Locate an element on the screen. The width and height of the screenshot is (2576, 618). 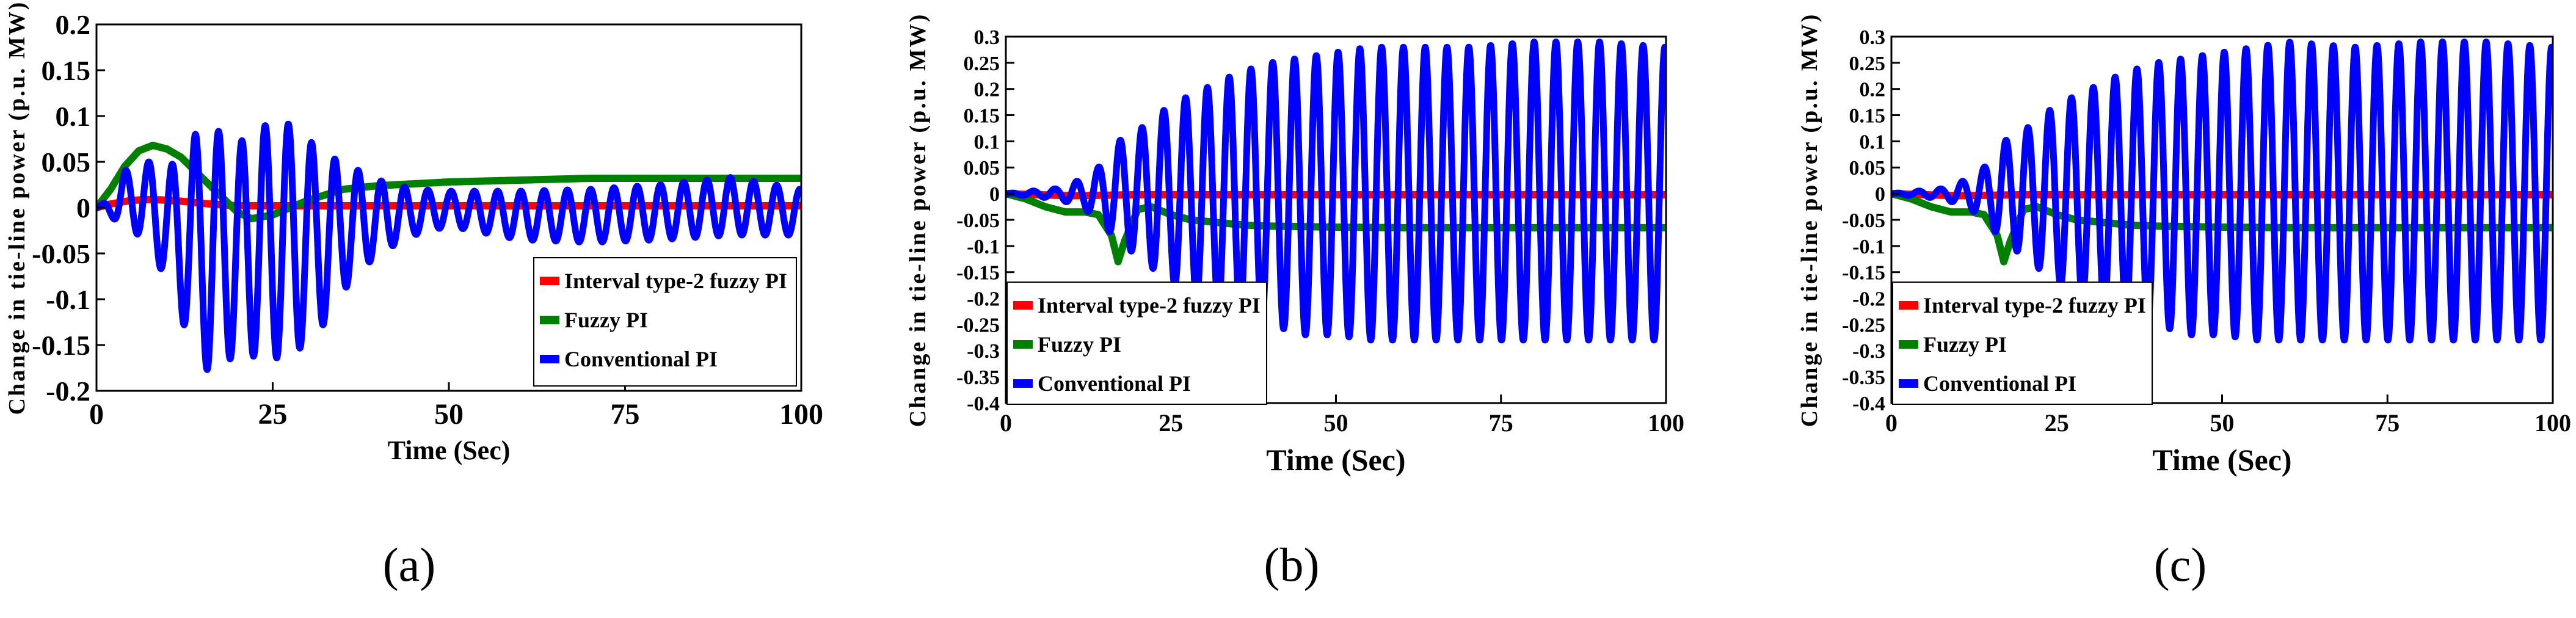
panel-label-b: (b) is located at coordinates (1292, 564).